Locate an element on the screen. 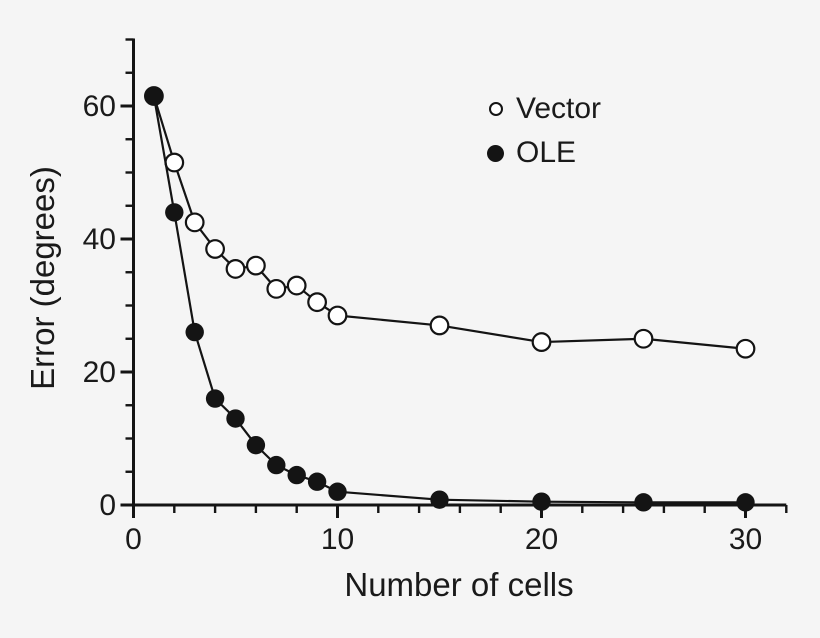  legend: Vector OLE is located at coordinates (544, 135).